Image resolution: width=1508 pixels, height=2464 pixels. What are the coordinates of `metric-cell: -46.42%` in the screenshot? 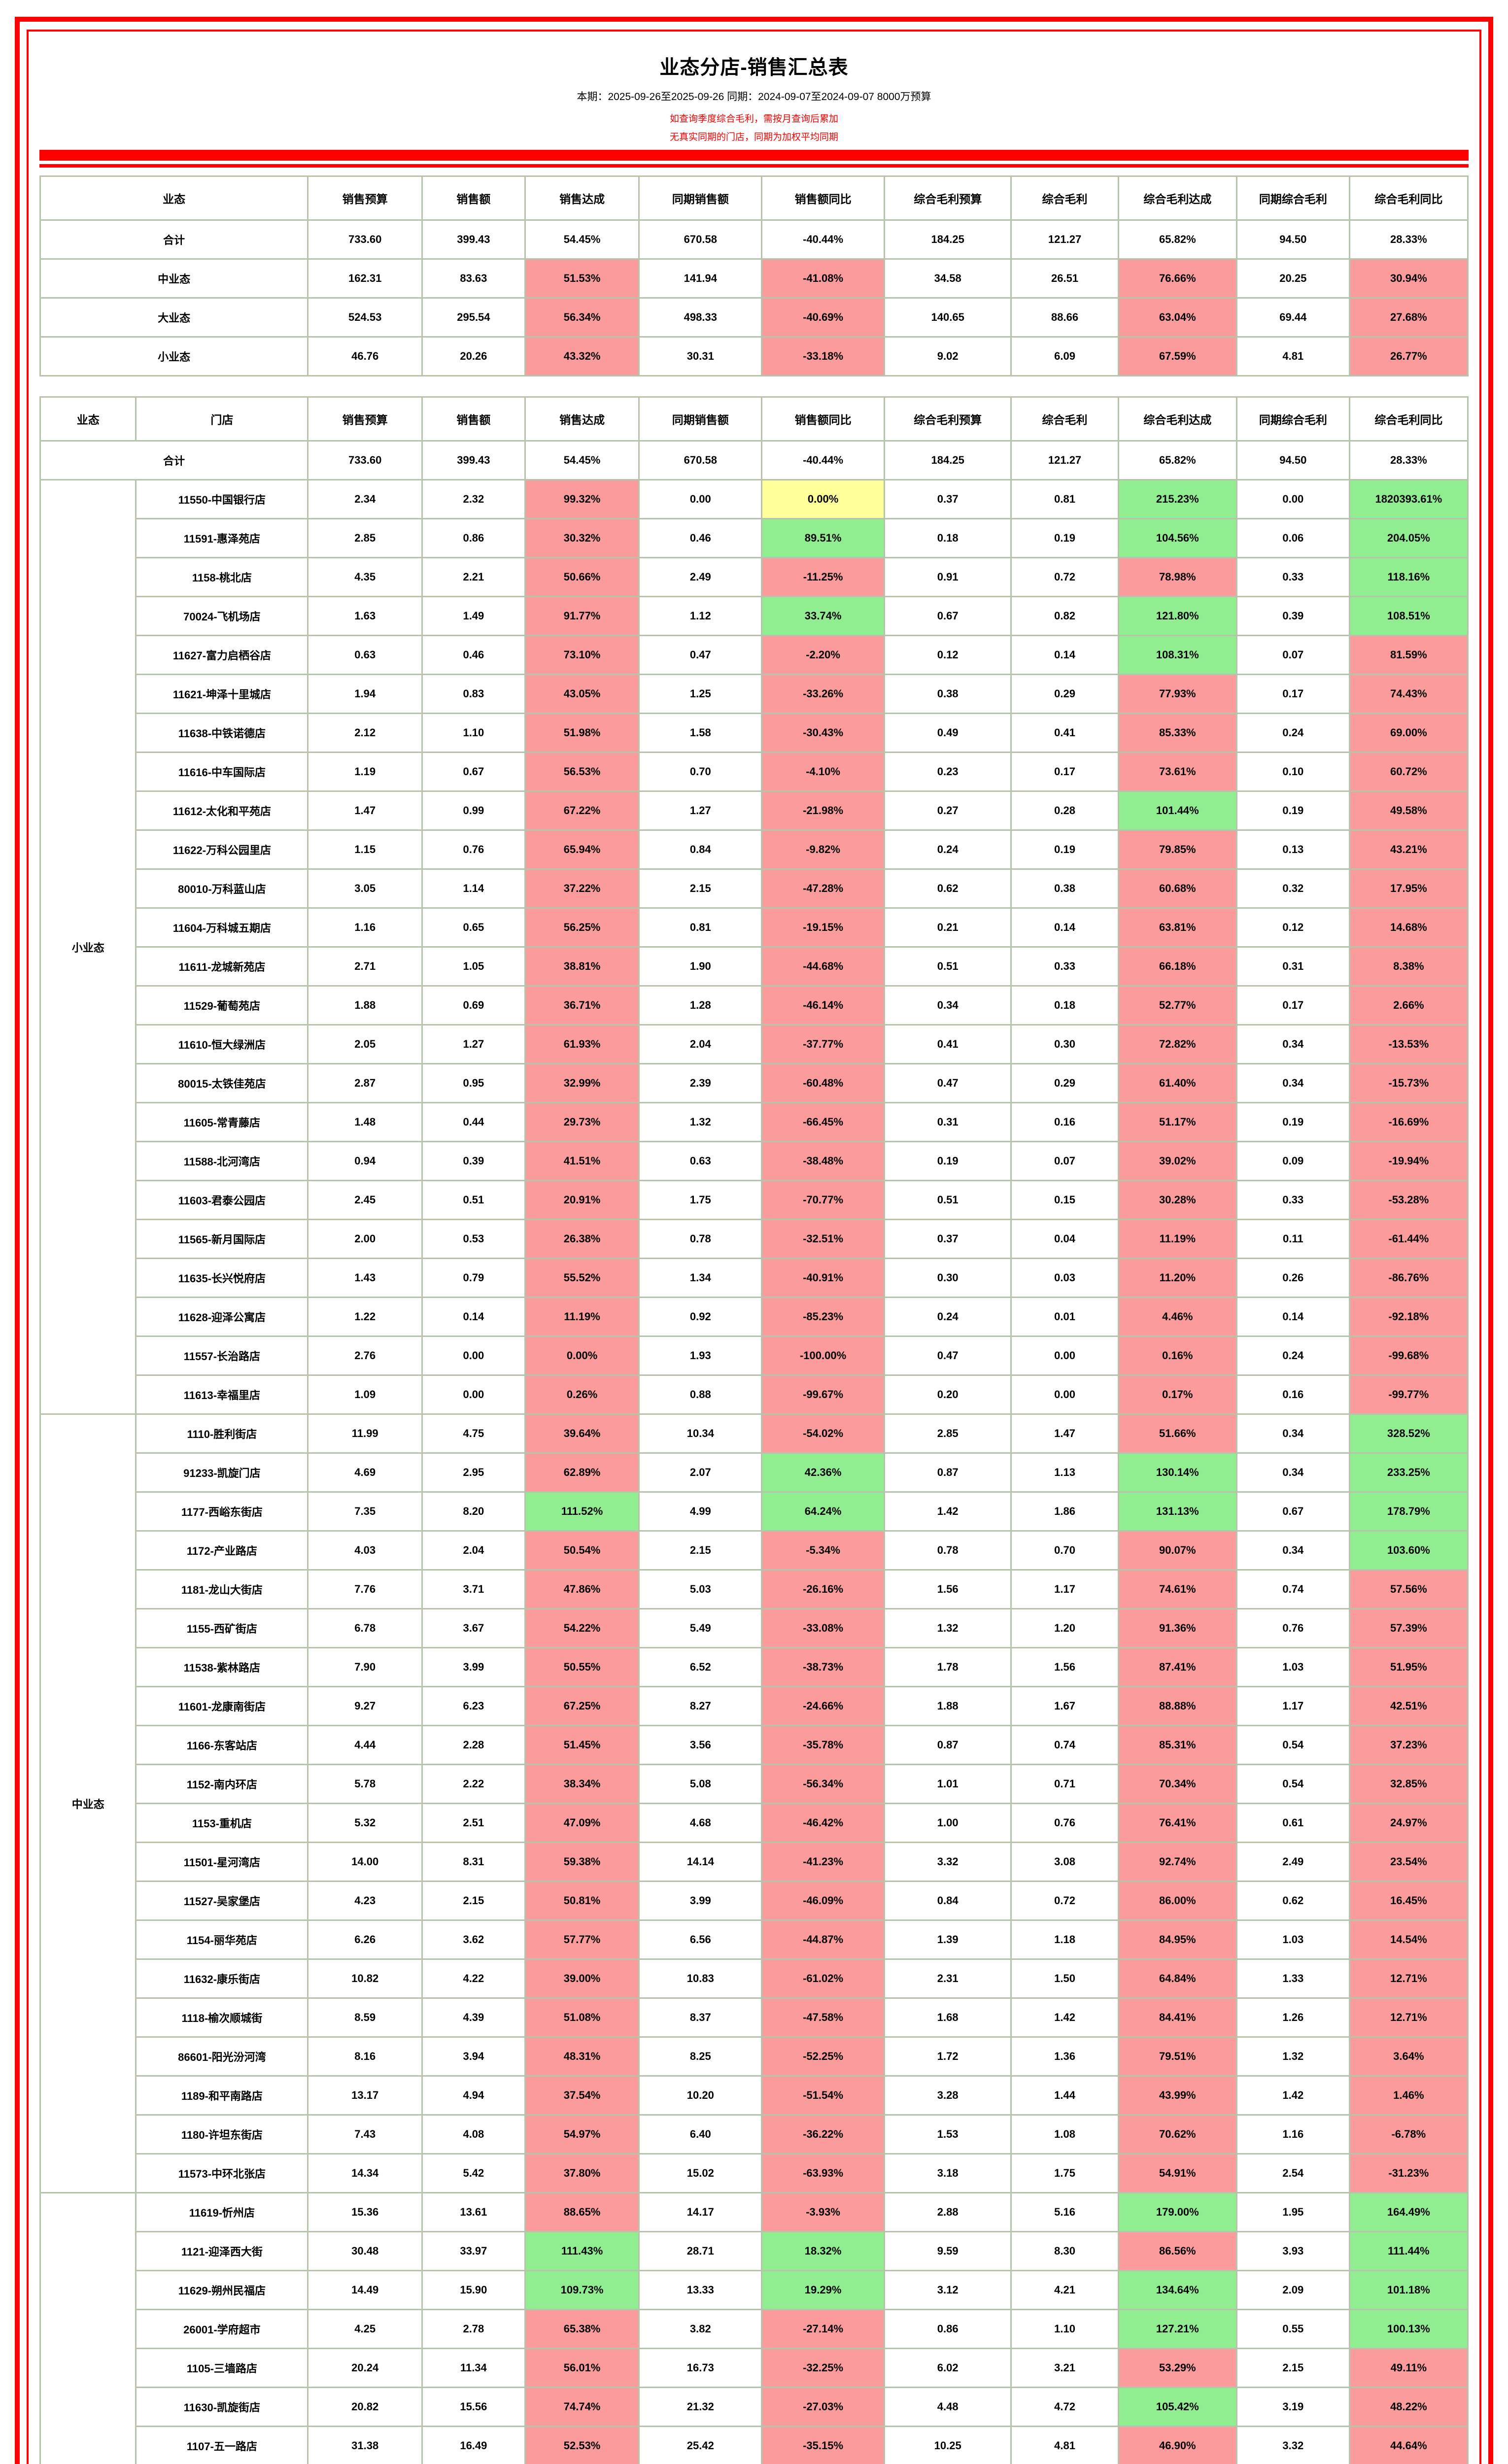 It's located at (823, 1823).